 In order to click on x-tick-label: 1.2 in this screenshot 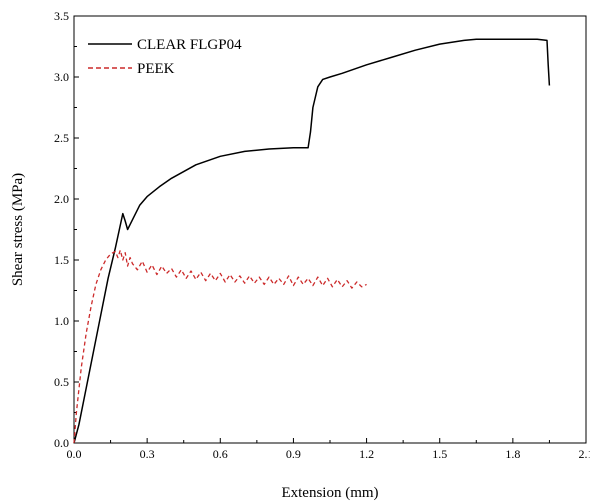, I will do `click(366, 454)`.